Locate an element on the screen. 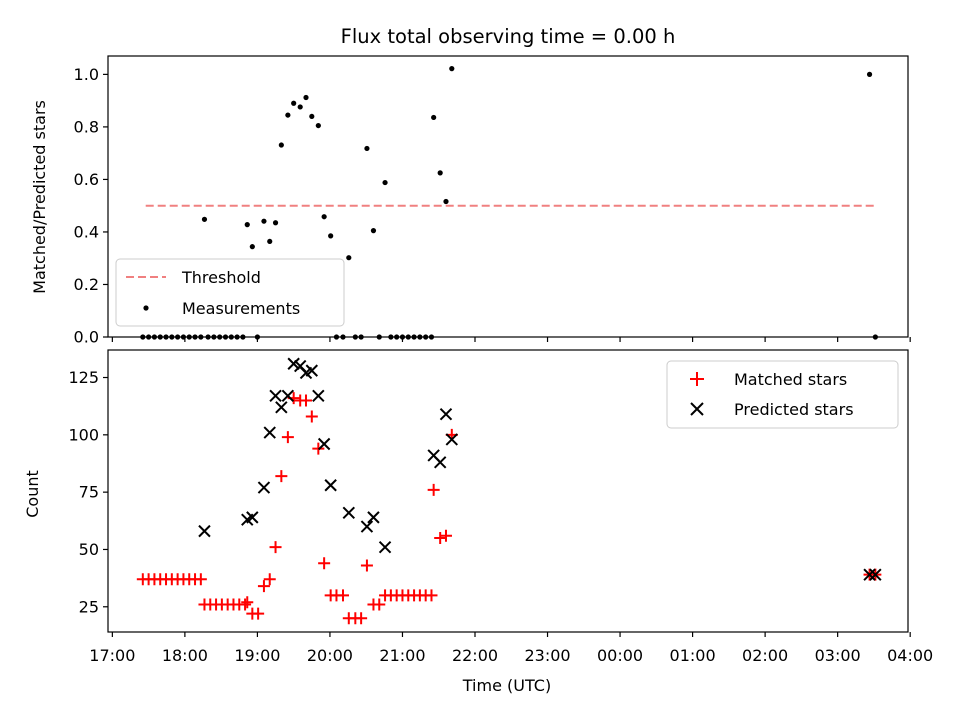 This screenshot has width=960, height=720. bottom-y-tick-label: 25 is located at coordinates (89, 606).